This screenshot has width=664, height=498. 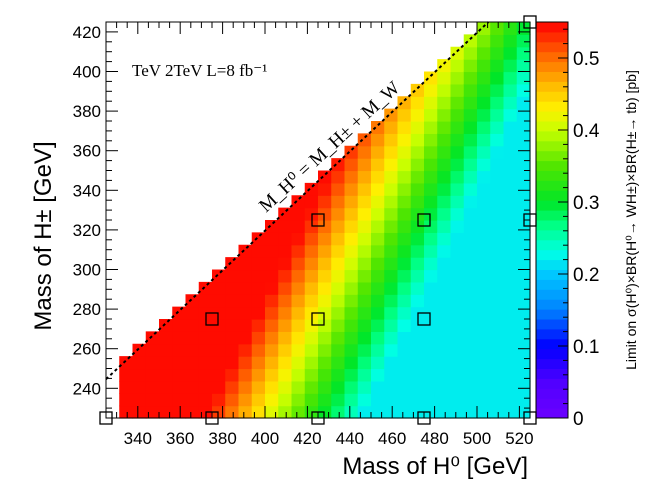 I want to click on y-tick-label: 380, so click(x=87, y=111).